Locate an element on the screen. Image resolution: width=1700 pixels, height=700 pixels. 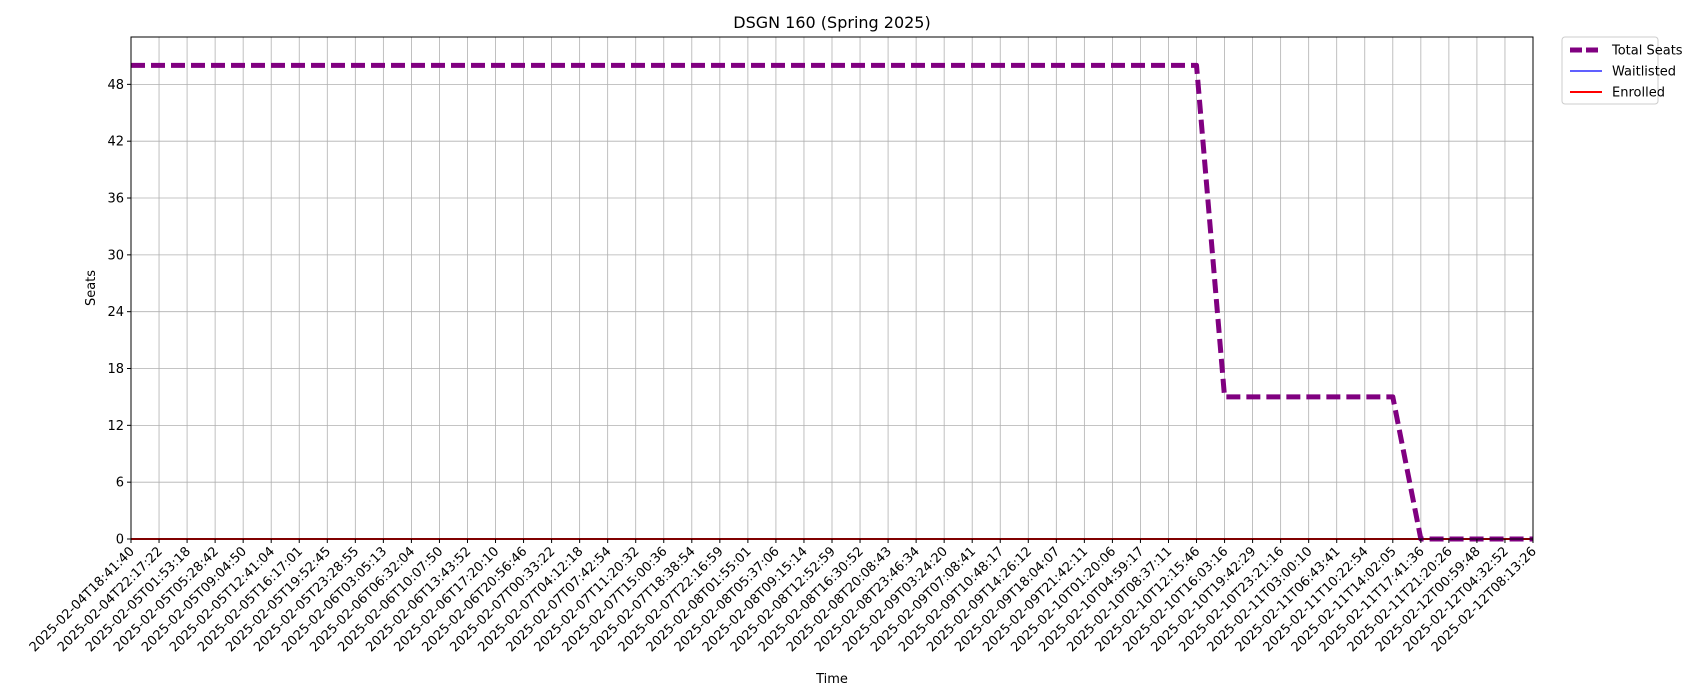
legend-label: Enrolled is located at coordinates (1638, 93).